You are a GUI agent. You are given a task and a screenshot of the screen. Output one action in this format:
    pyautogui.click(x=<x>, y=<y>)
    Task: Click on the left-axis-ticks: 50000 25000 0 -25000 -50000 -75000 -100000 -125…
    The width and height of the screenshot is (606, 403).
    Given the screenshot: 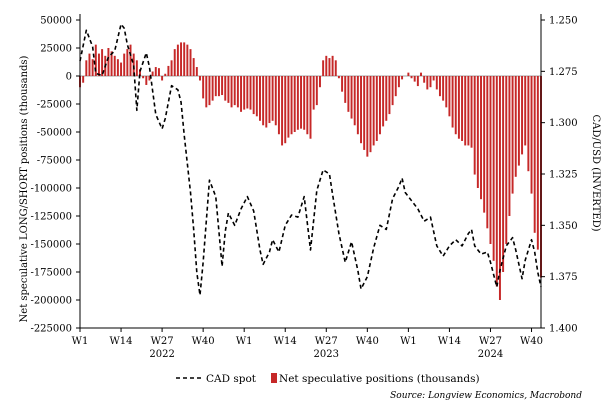 What is the action you would take?
    pyautogui.click(x=55, y=175)
    